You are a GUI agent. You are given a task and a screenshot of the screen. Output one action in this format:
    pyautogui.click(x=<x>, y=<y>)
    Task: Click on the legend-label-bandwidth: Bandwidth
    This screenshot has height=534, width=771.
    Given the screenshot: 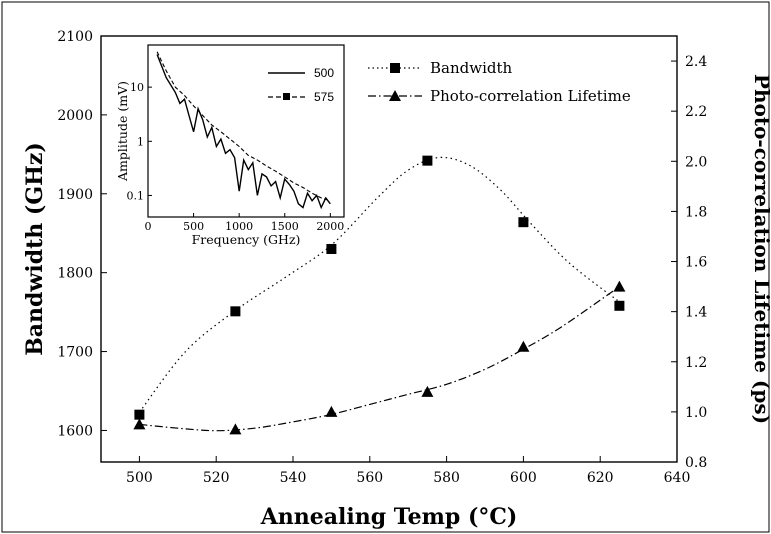 What is the action you would take?
    pyautogui.click(x=471, y=68)
    